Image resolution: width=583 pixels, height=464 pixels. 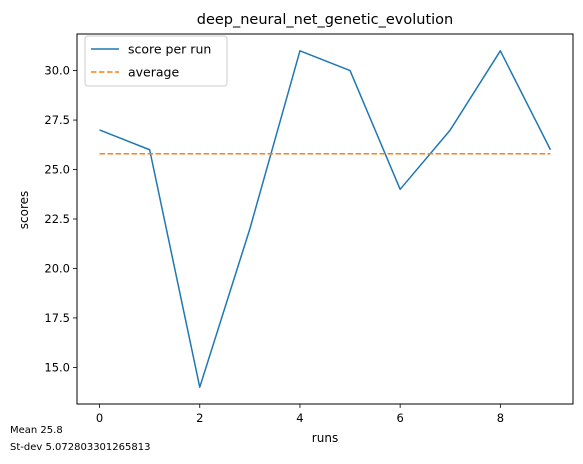 What do you see at coordinates (57, 219) in the screenshot?
I see `y-tick-label: 22.5` at bounding box center [57, 219].